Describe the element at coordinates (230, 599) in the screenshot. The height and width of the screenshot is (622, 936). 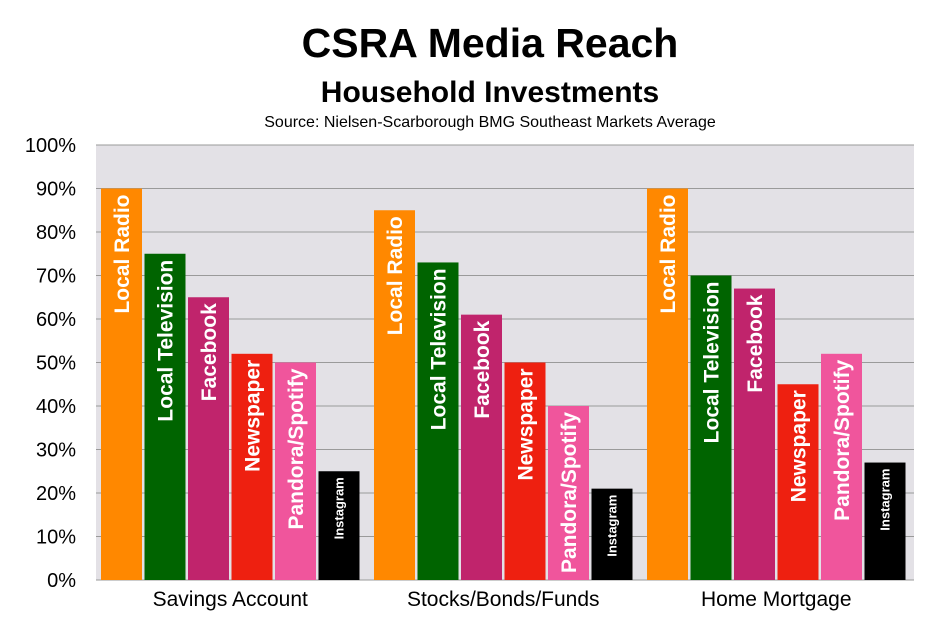
I see `x-category-label: Savings Account` at that location.